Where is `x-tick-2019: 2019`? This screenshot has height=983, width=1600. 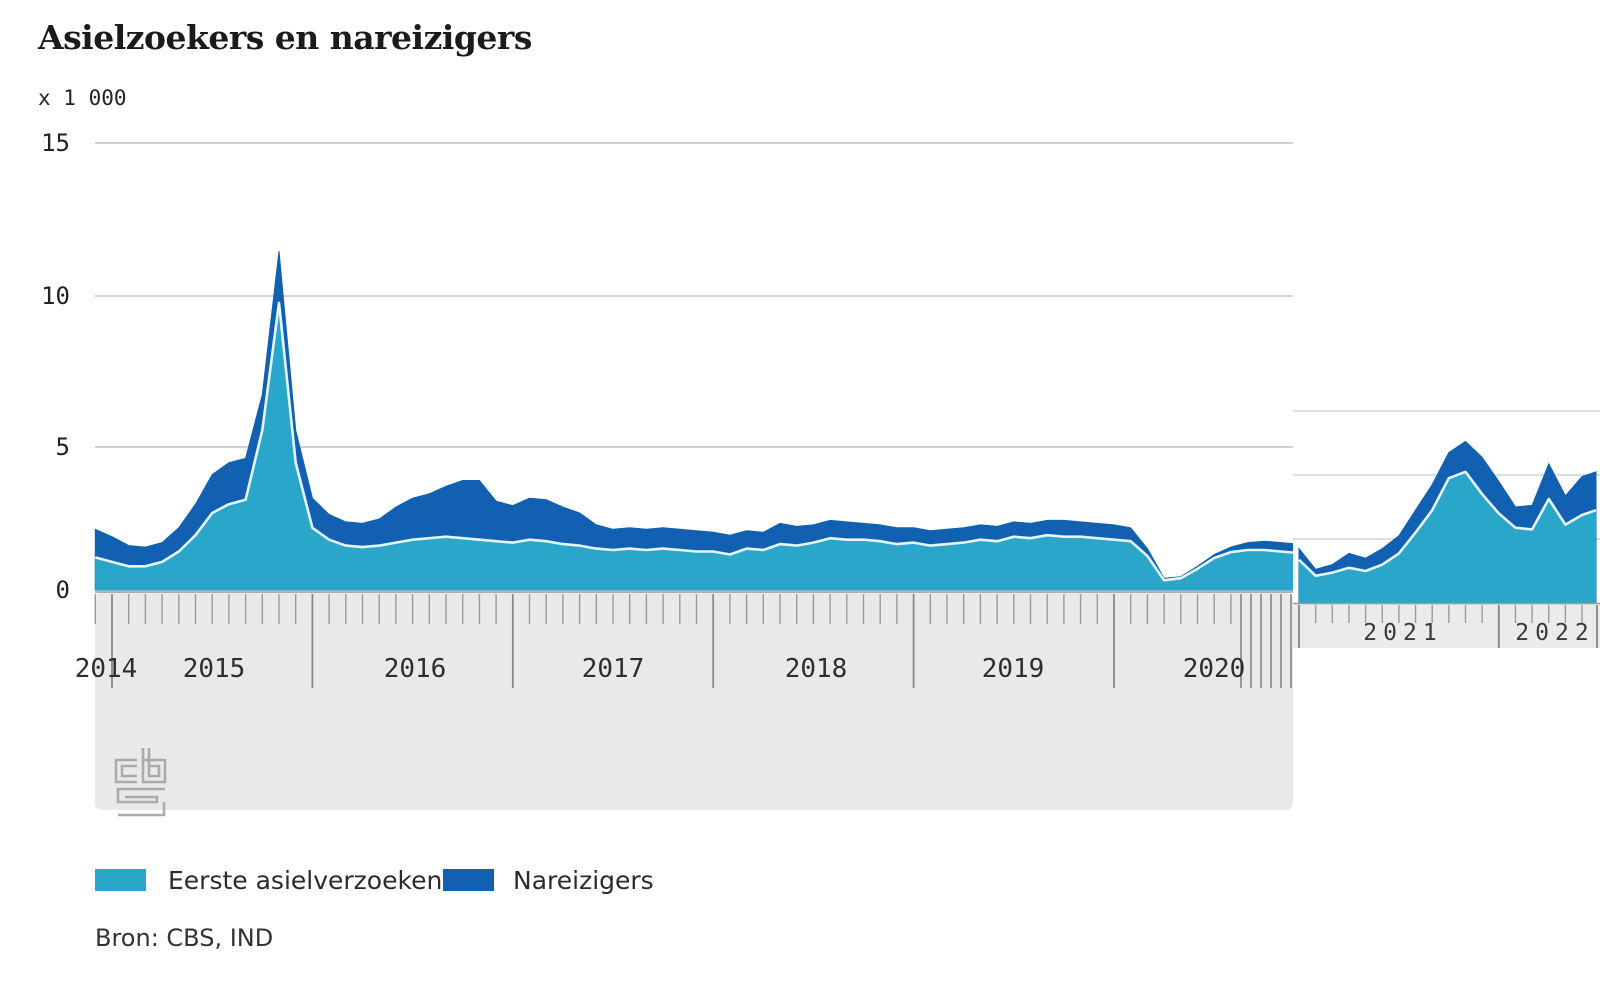
x-tick-2019: 2019 is located at coordinates (1013, 669).